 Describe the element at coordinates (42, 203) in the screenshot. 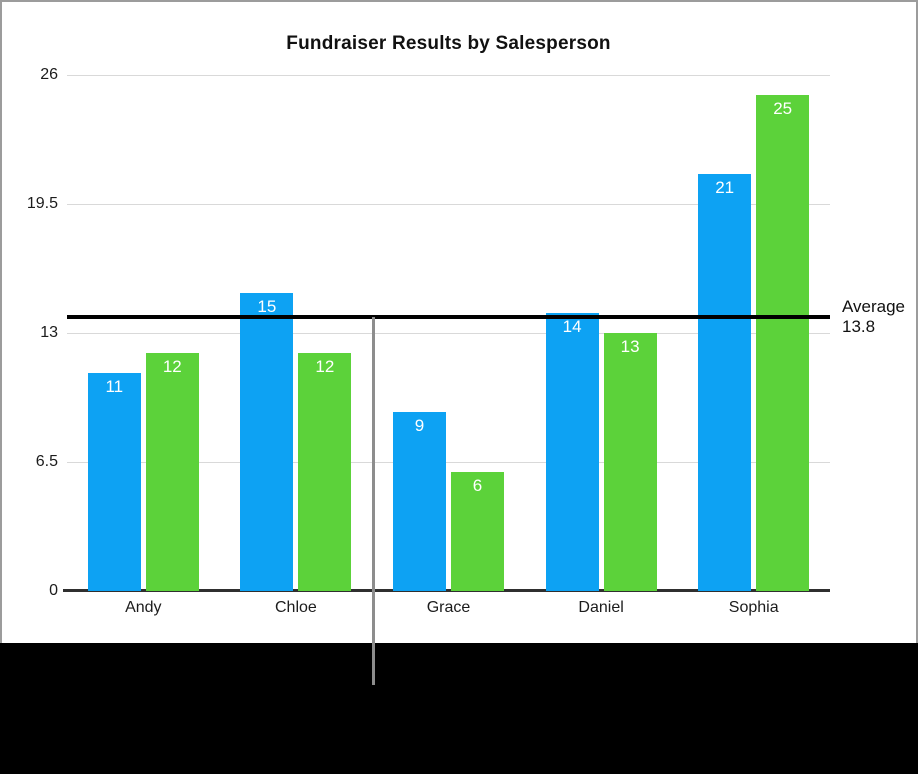

I see `y-tick-label: 19.5` at that location.